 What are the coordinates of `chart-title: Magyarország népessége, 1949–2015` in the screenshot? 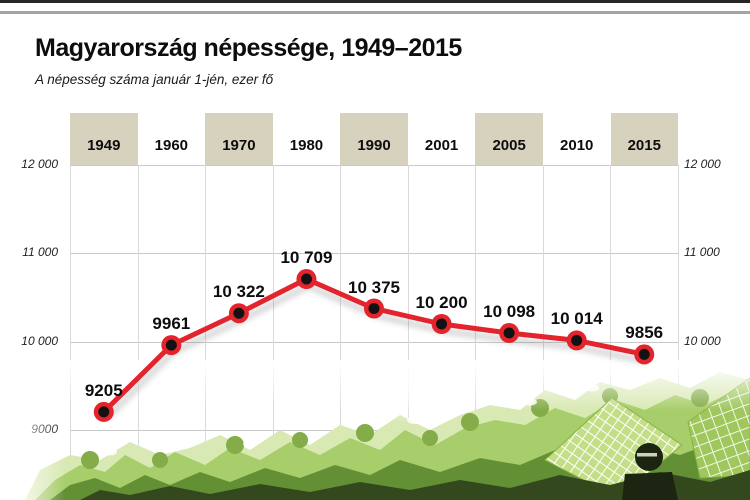 It's located at (248, 48).